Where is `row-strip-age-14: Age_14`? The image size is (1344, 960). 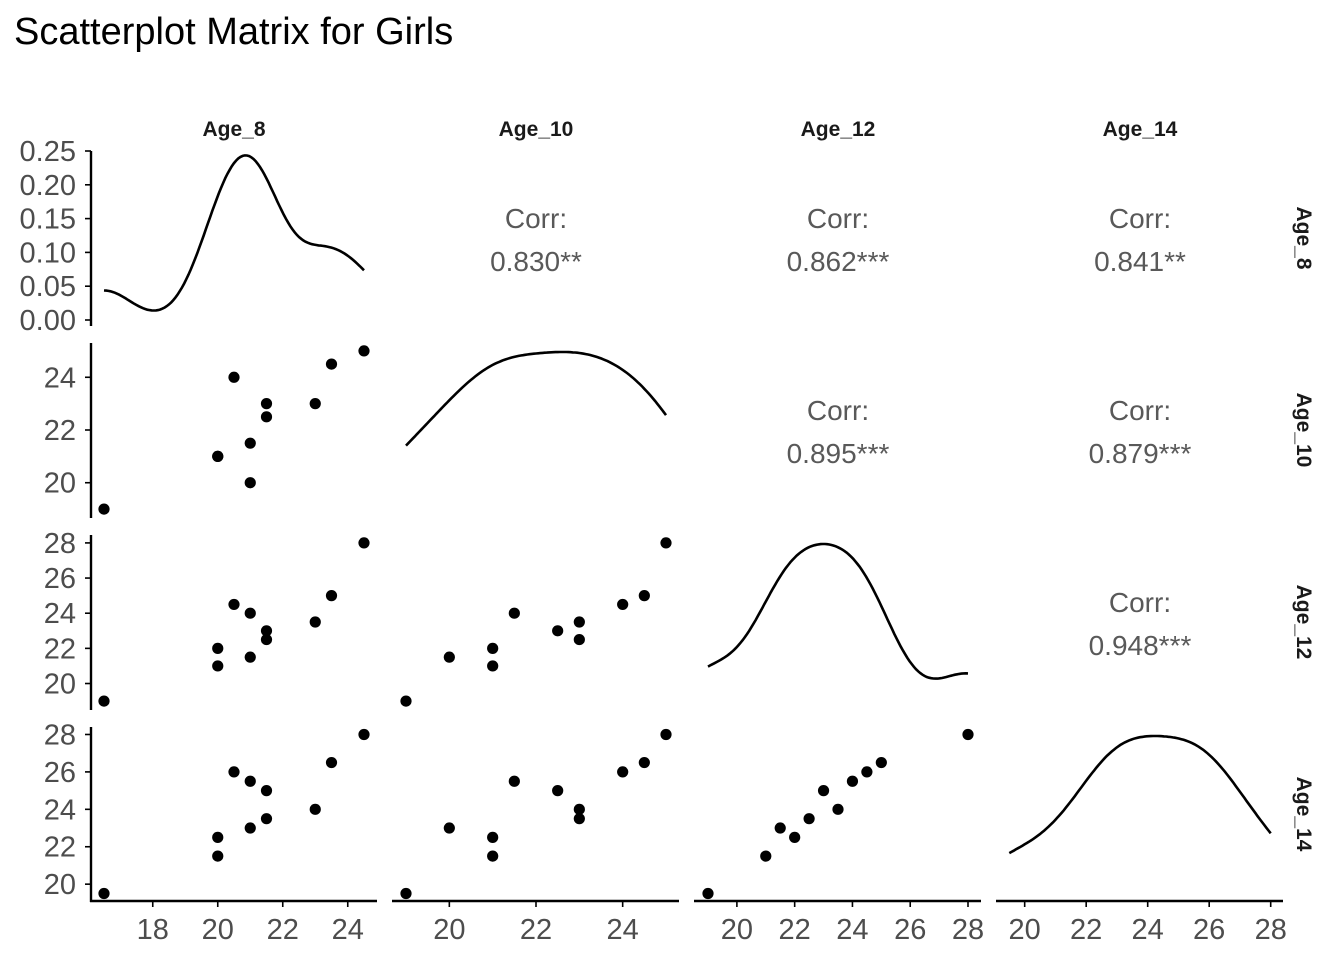 row-strip-age-14: Age_14 is located at coordinates (1303, 814).